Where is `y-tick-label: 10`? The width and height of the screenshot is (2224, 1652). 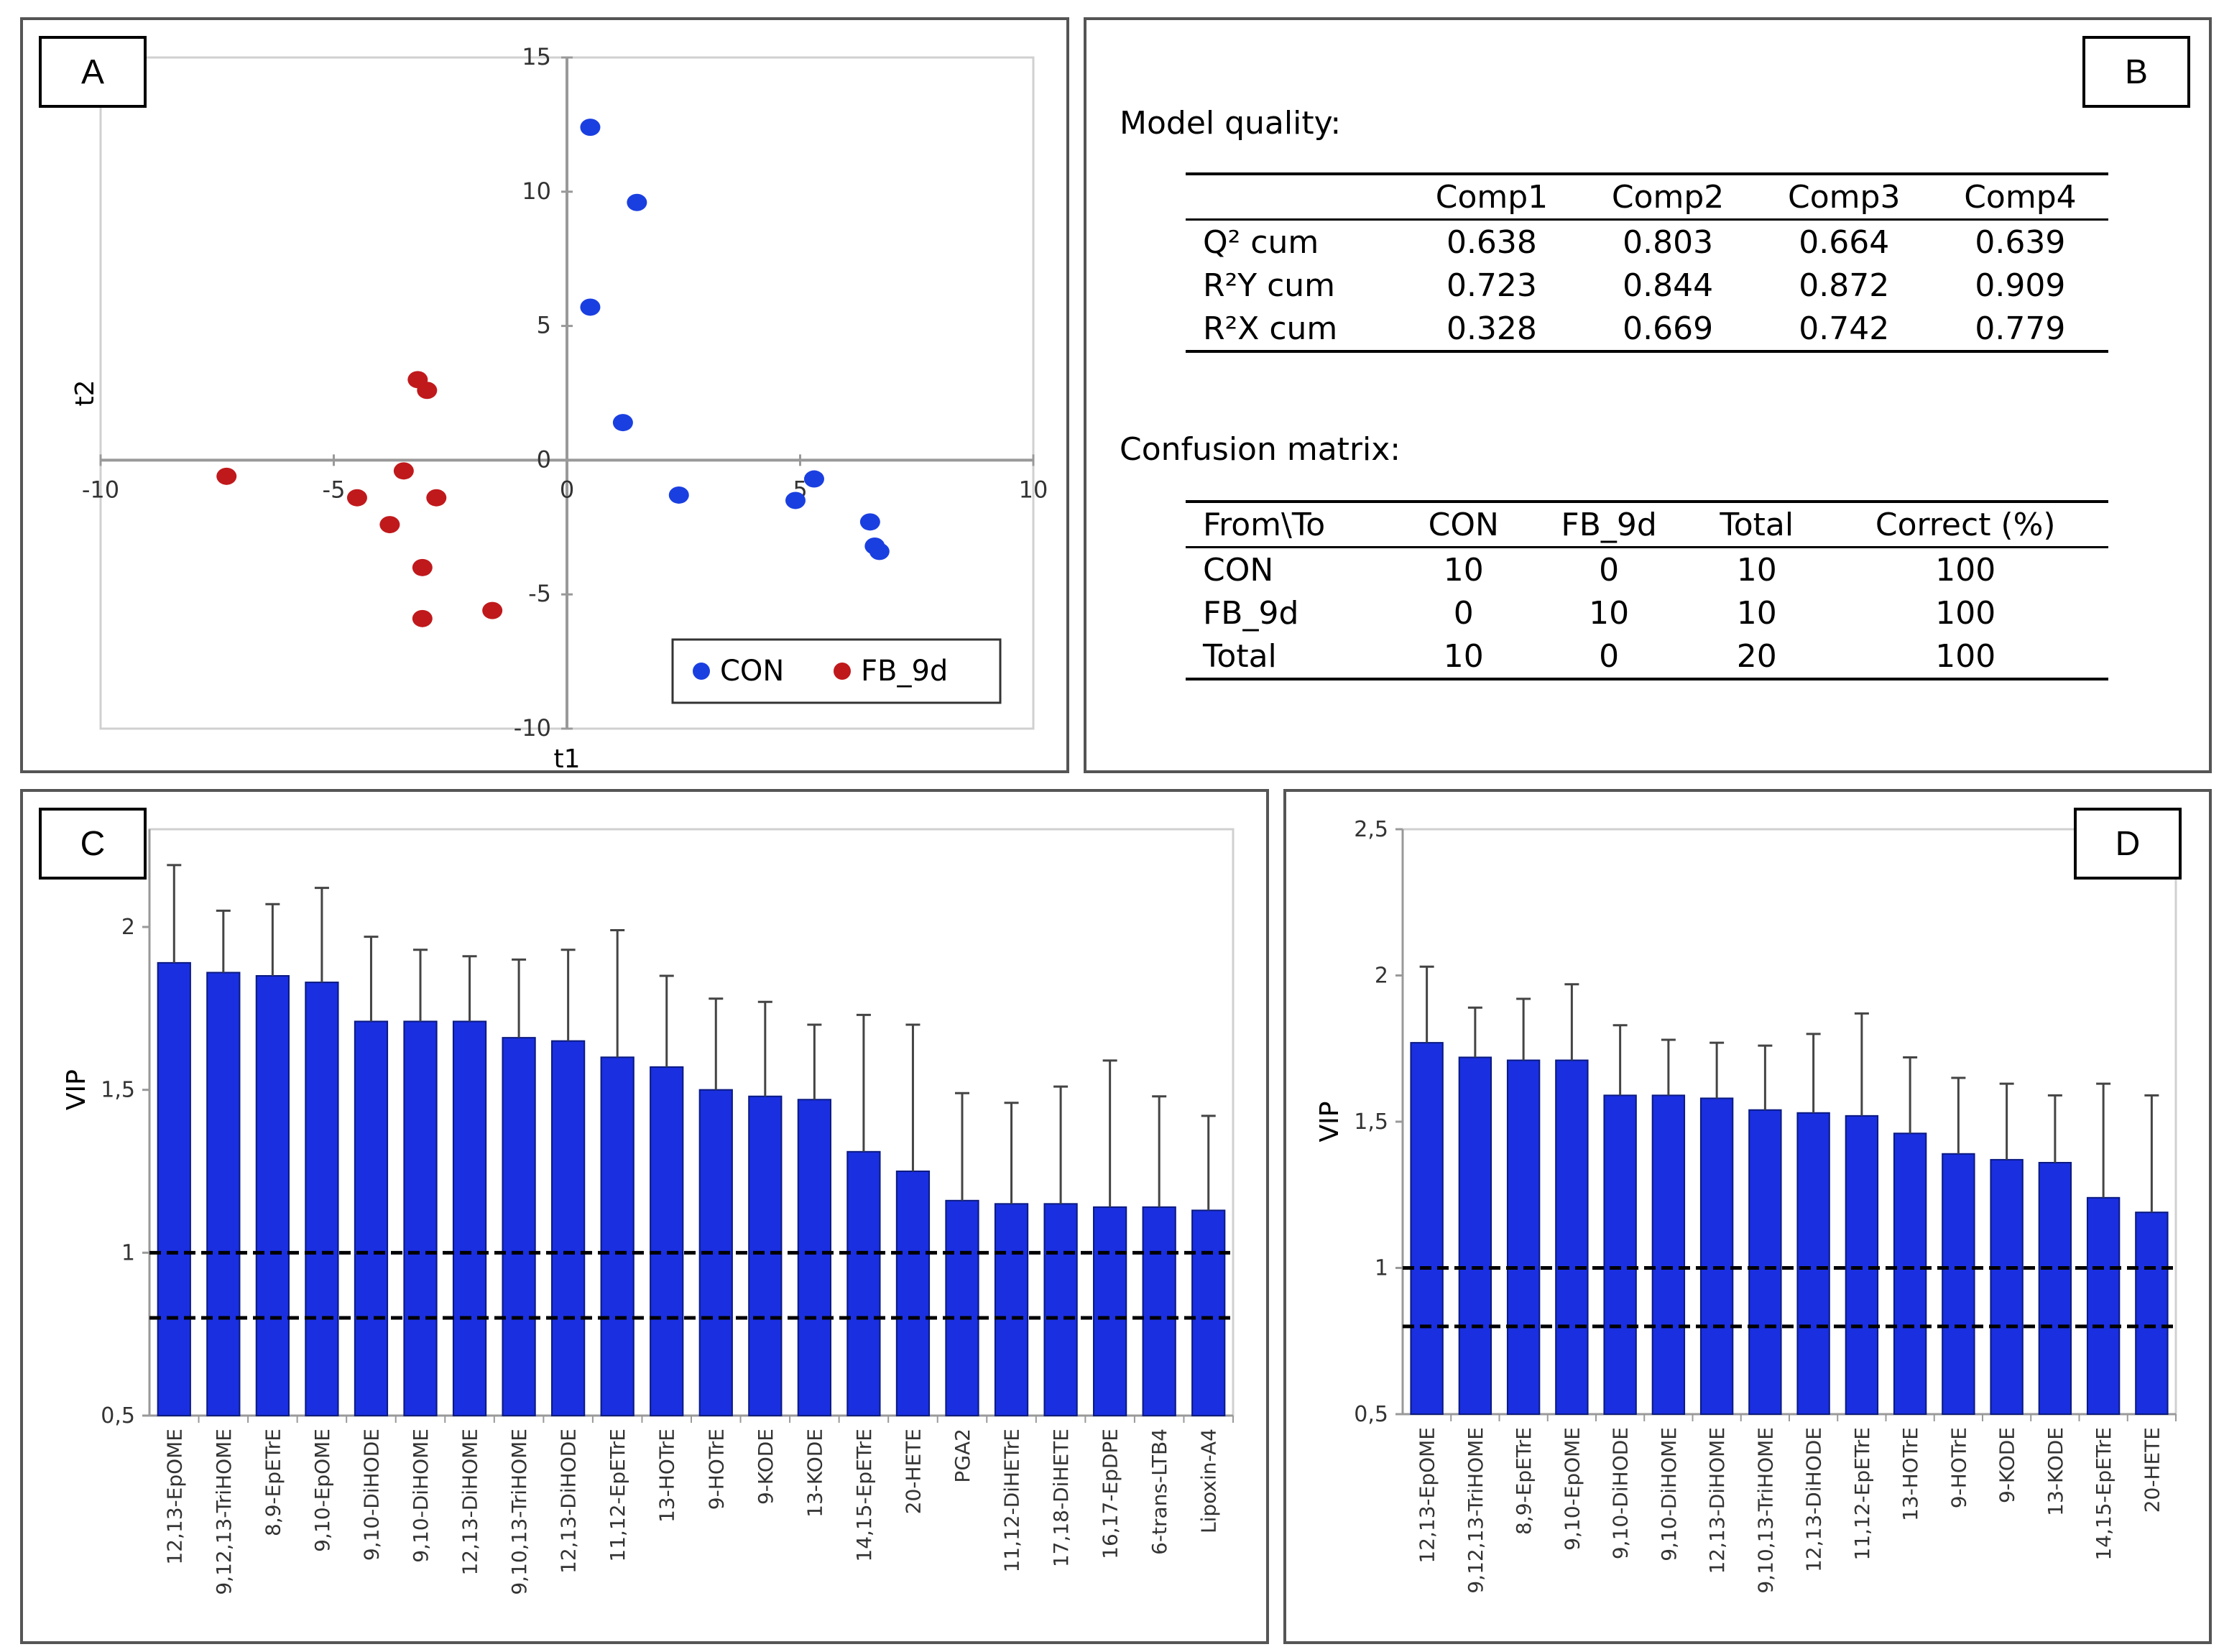
y-tick-label: 10 is located at coordinates (536, 191).